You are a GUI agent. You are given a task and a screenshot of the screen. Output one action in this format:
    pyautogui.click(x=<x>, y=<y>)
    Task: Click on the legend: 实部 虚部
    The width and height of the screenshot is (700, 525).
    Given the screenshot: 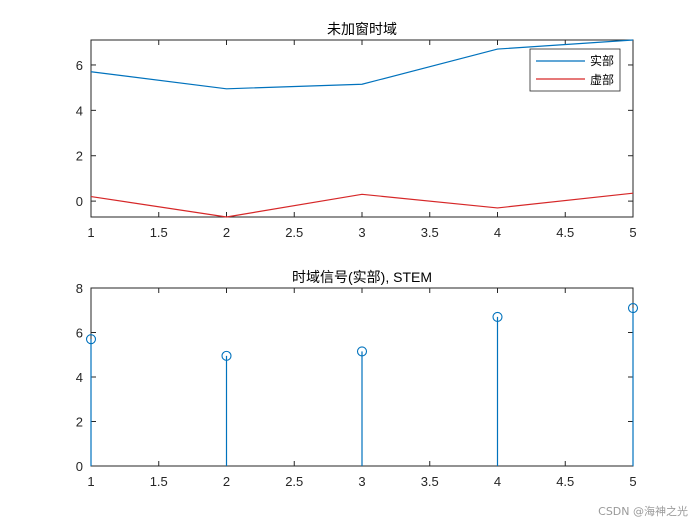 What is the action you would take?
    pyautogui.click(x=575, y=70)
    